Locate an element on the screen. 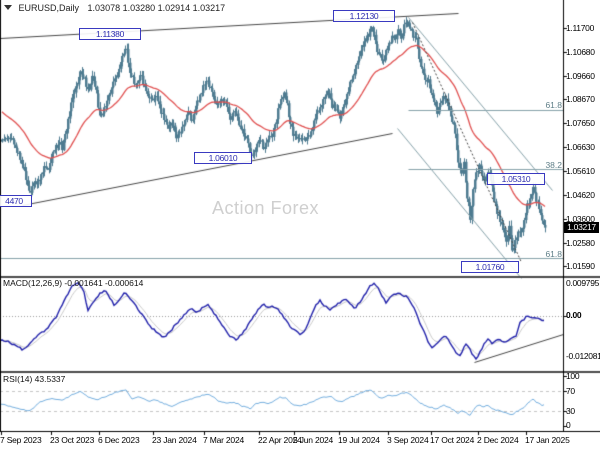 The height and width of the screenshot is (450, 600). rsi-indicator-title: RSI(14) 43.5337 is located at coordinates (34, 379).